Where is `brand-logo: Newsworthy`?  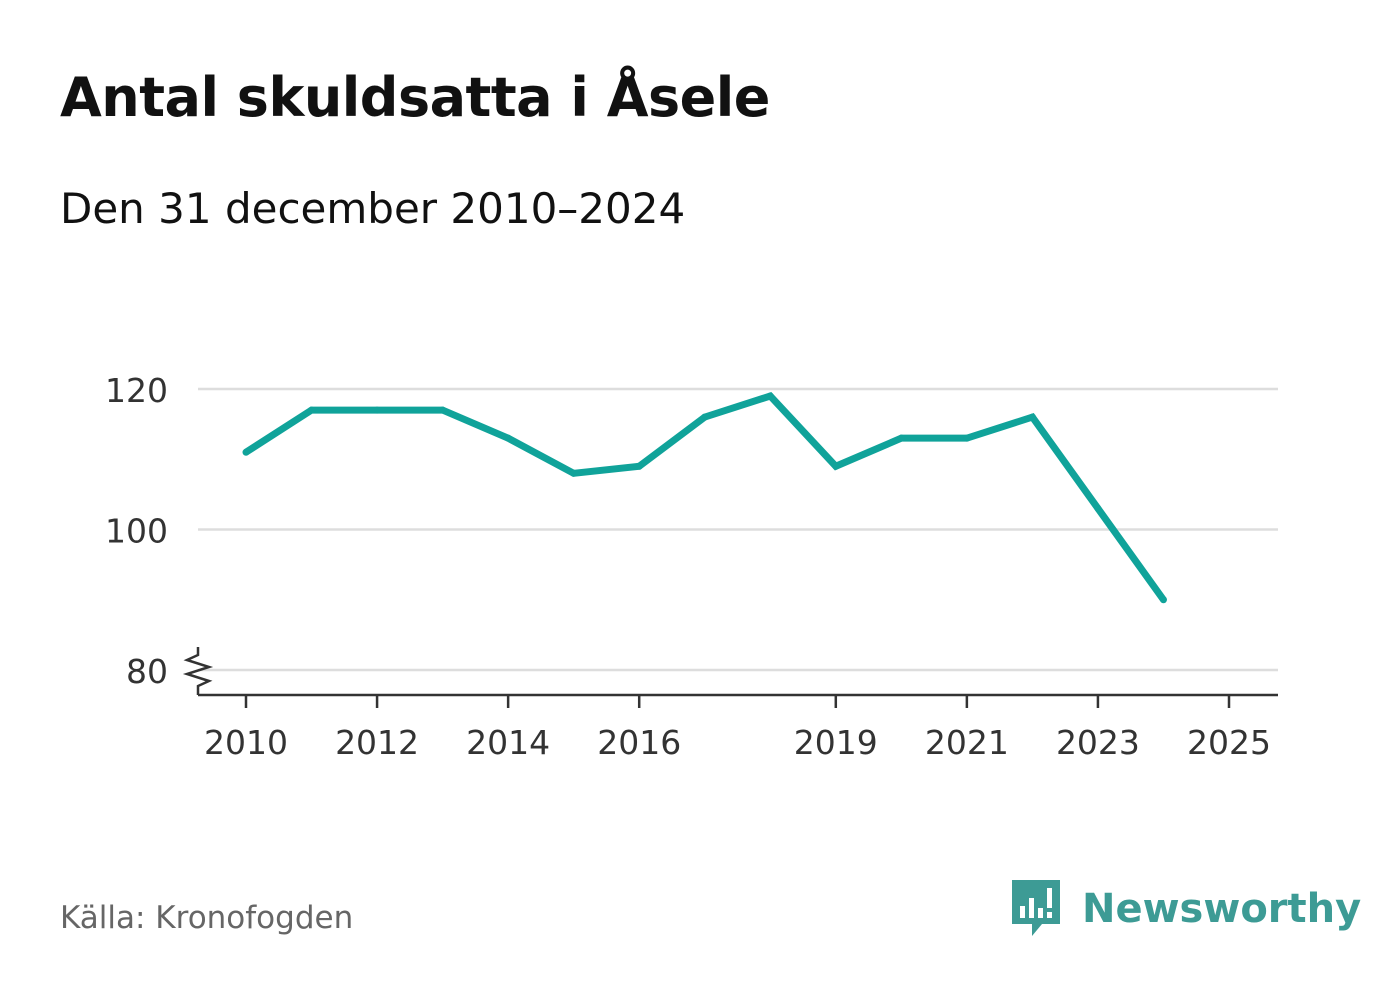
brand-logo: Newsworthy is located at coordinates (1185, 909).